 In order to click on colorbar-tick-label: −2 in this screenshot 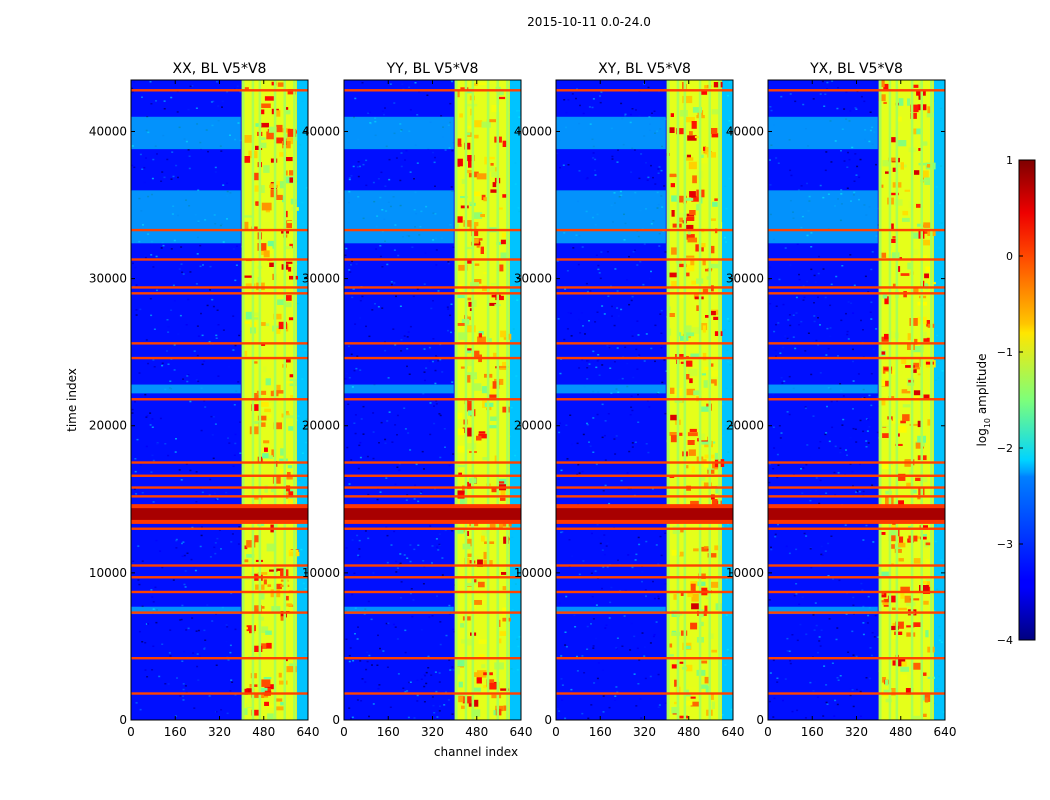, I will do `click(1005, 448)`.